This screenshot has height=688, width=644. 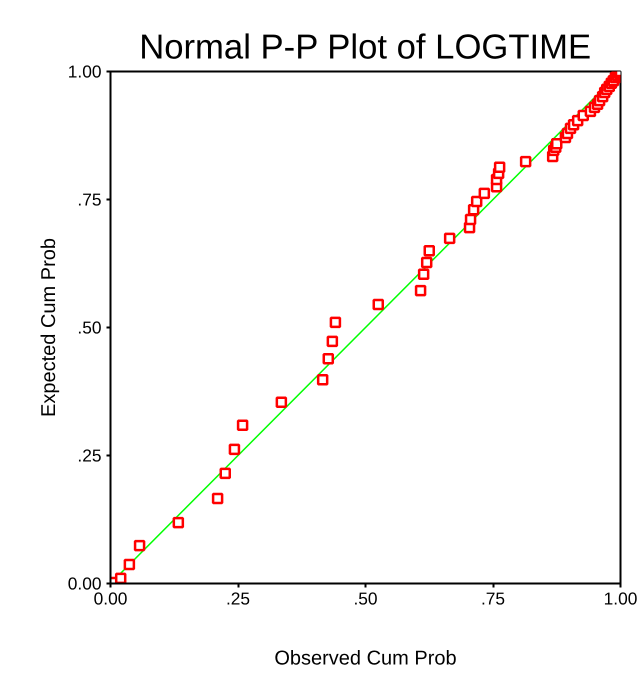 I want to click on y-tick-label: .75, so click(x=89, y=200).